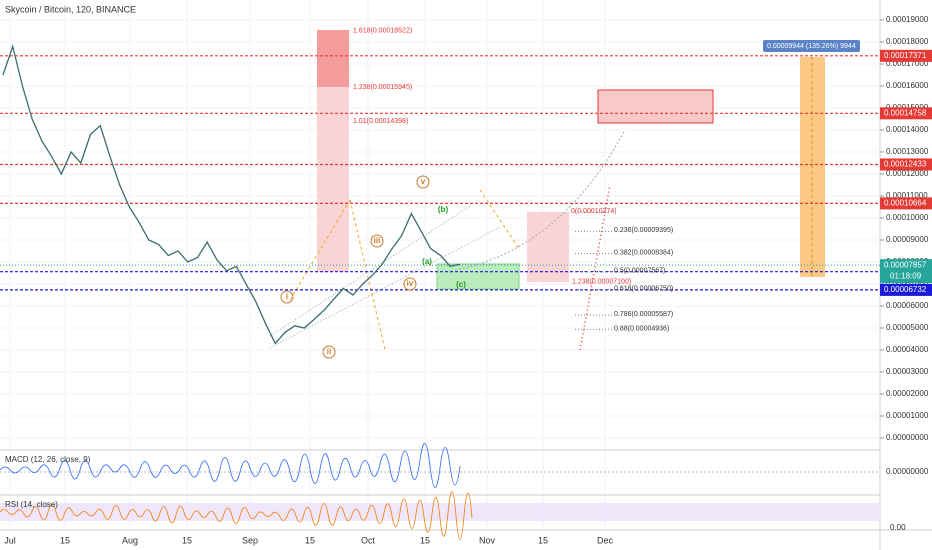 This screenshot has width=932, height=550. I want to click on y-tick-label: 0.00003000, so click(907, 371).